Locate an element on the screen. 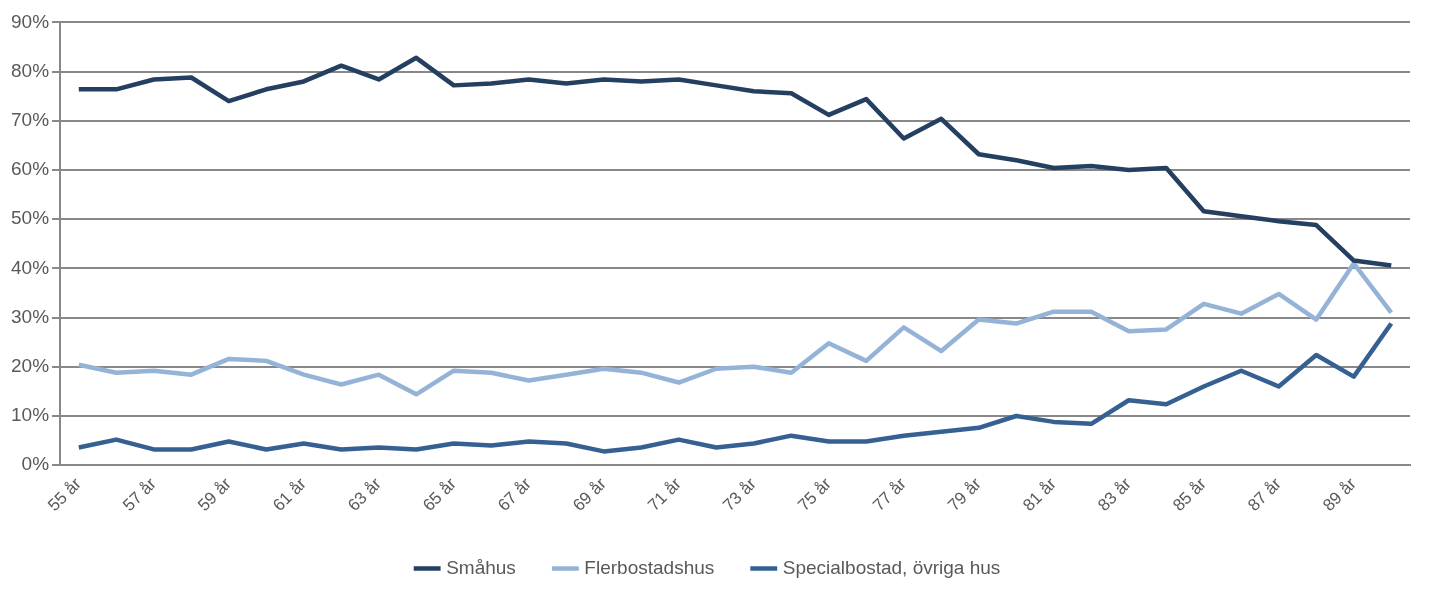 The image size is (1432, 596). x-tick-label: 55 år is located at coordinates (65, 494).